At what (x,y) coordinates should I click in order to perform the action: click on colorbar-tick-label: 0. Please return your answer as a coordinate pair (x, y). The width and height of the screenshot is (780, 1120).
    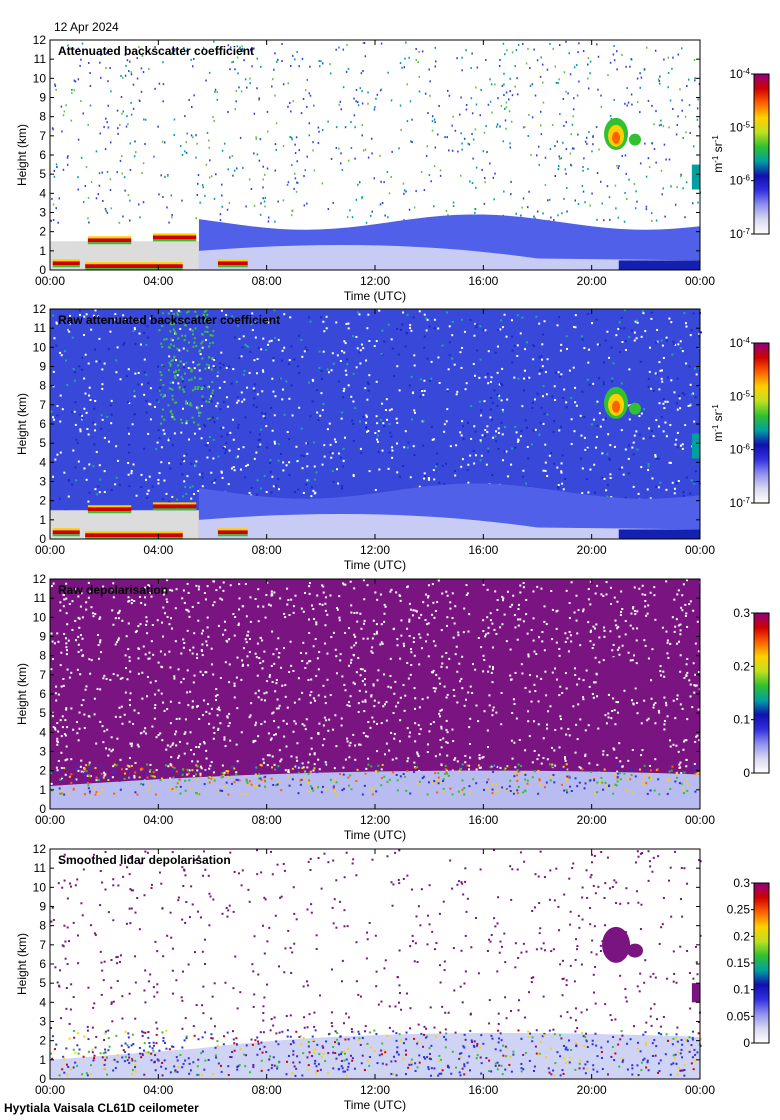
    Looking at the image, I should click on (746, 1043).